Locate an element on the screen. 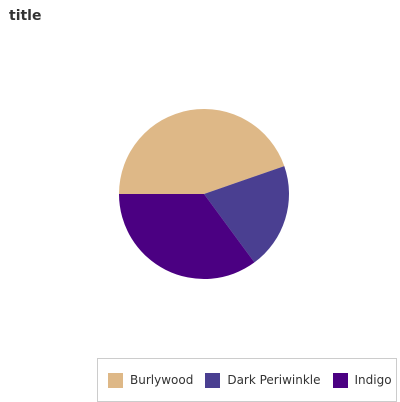 The image size is (400, 402). legend-item: Dark Periwinkle is located at coordinates (263, 380).